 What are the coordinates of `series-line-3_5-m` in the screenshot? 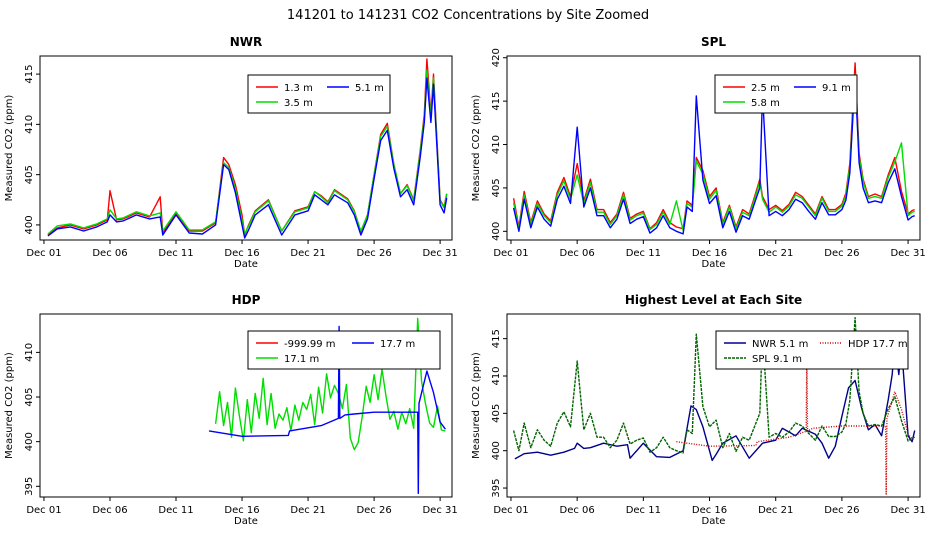 It's located at (247, 152).